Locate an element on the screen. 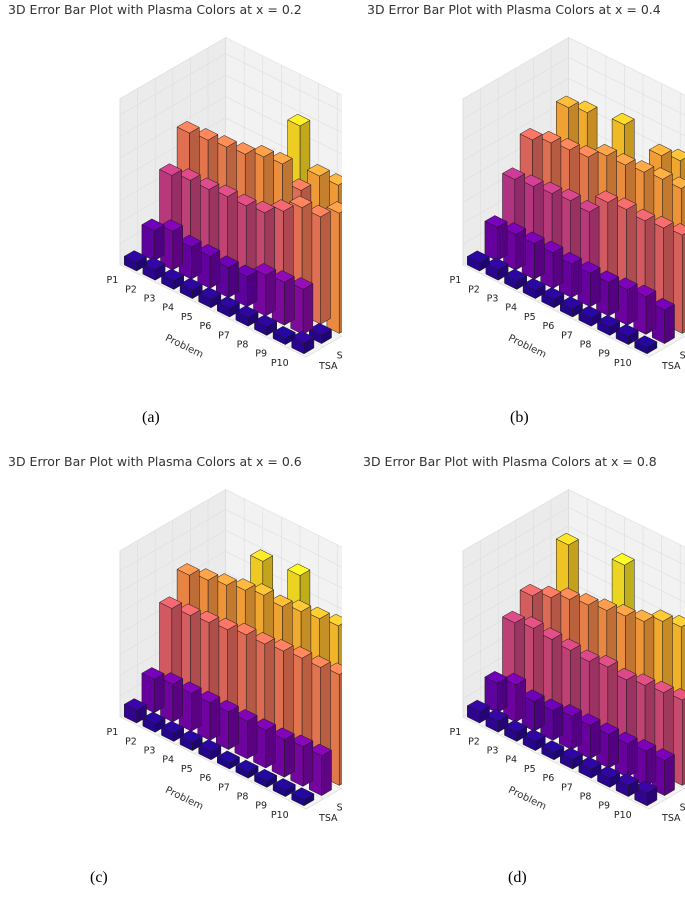 Image resolution: width=685 pixels, height=897 pixels. bar-P2-TSA is located at coordinates (154, 269).